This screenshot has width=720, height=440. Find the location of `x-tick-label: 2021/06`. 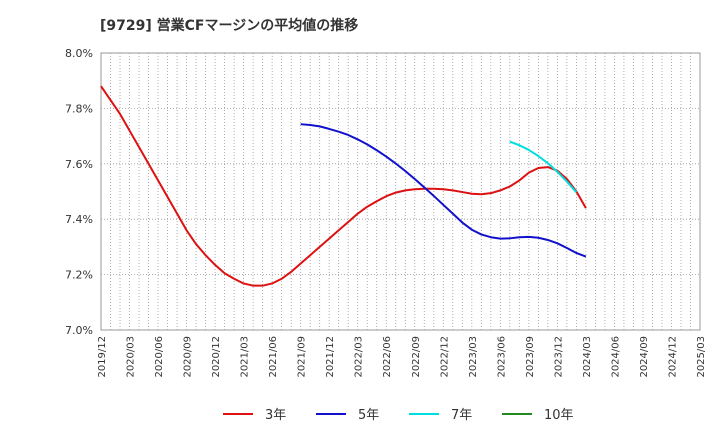

x-tick-label: 2021/06 is located at coordinates (273, 357).